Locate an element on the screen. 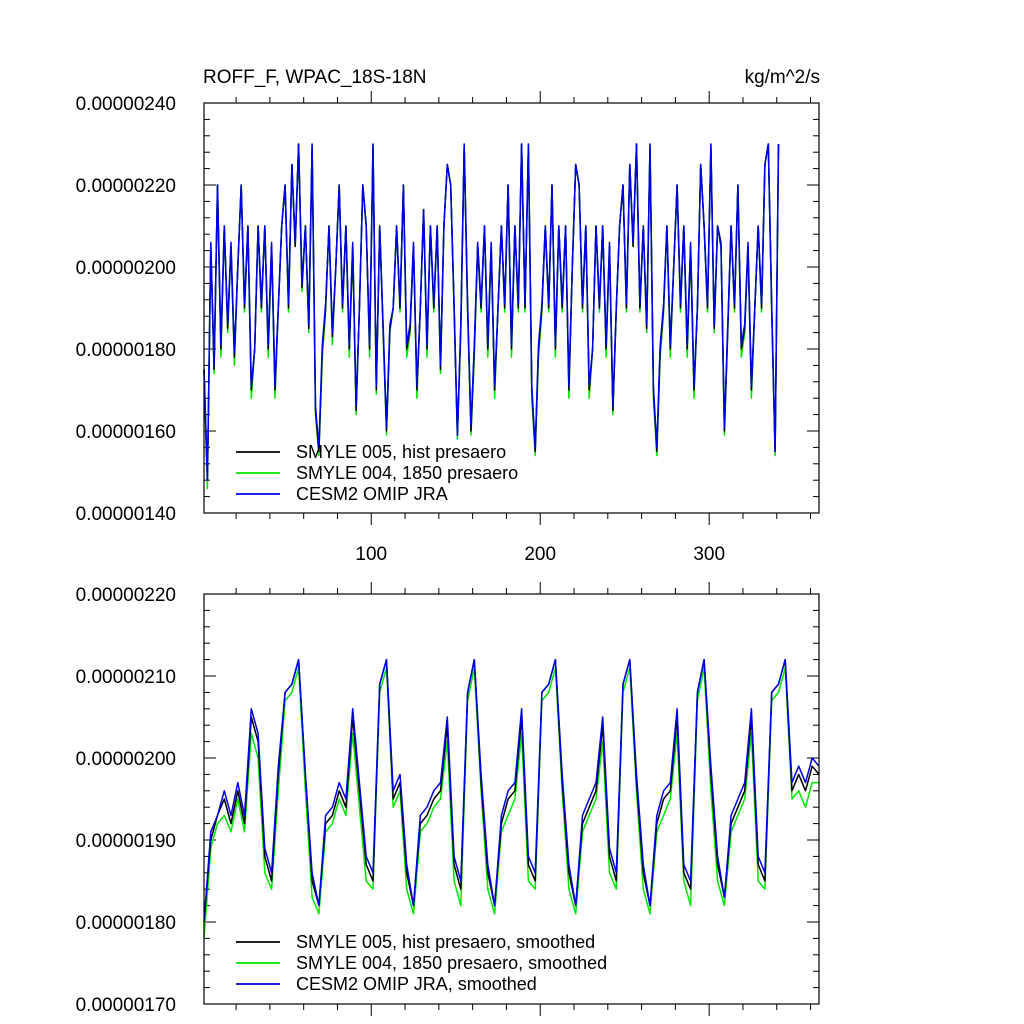 Image resolution: width=1024 pixels, height=1024 pixels. bottom-y-tick-label: 0.00000190 is located at coordinates (126, 841).